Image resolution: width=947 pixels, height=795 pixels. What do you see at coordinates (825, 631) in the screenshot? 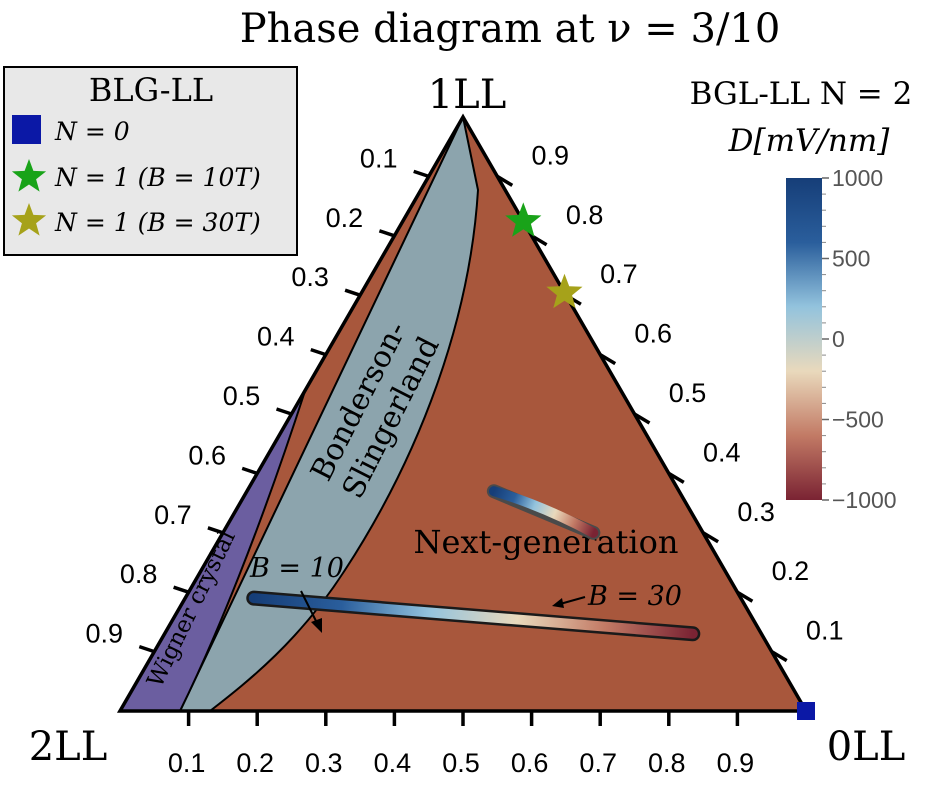
I see `ticks-right-label: 0.1` at bounding box center [825, 631].